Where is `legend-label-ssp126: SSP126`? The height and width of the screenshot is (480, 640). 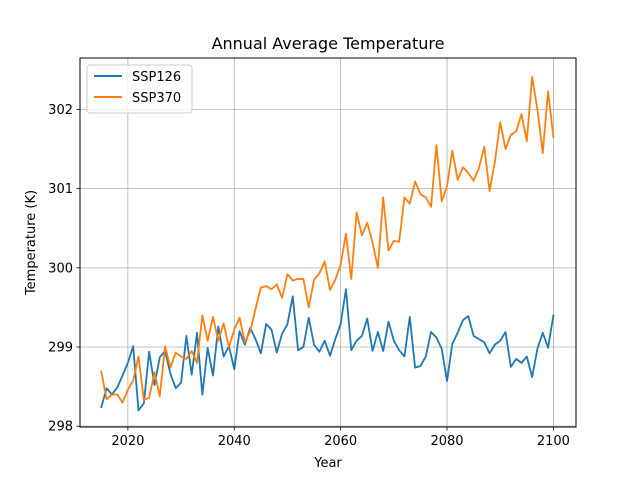 legend-label-ssp126: SSP126 is located at coordinates (156, 77).